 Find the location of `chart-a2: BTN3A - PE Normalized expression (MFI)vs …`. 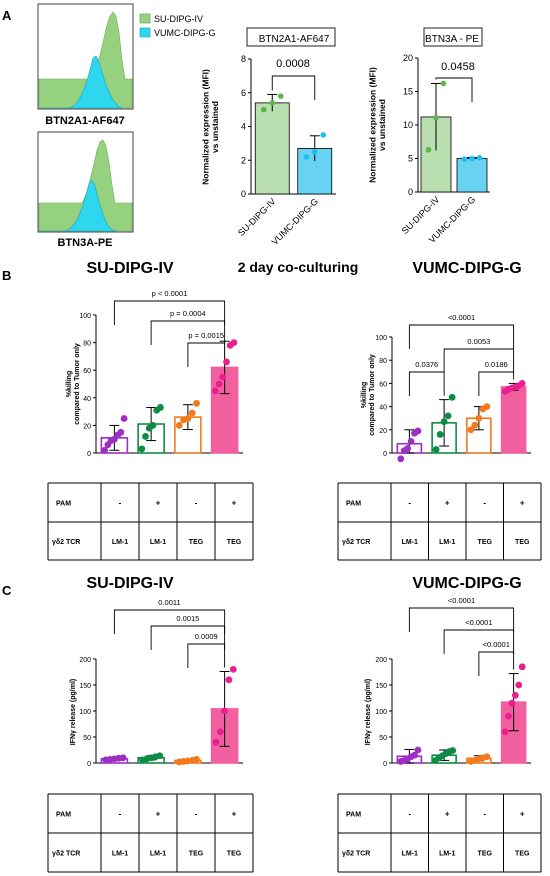

chart-a2: BTN3A - PE Normalized expression (MFI)vs … is located at coordinates (428, 136).